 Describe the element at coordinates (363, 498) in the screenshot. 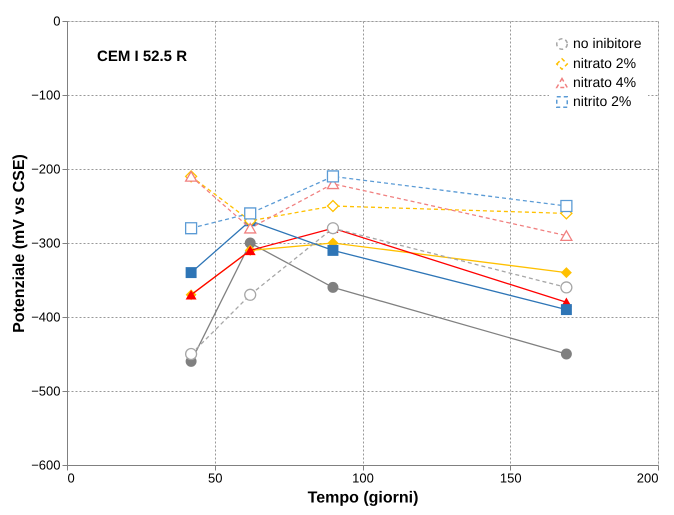

I see `x-axis-title: Tempo (giorni)` at that location.